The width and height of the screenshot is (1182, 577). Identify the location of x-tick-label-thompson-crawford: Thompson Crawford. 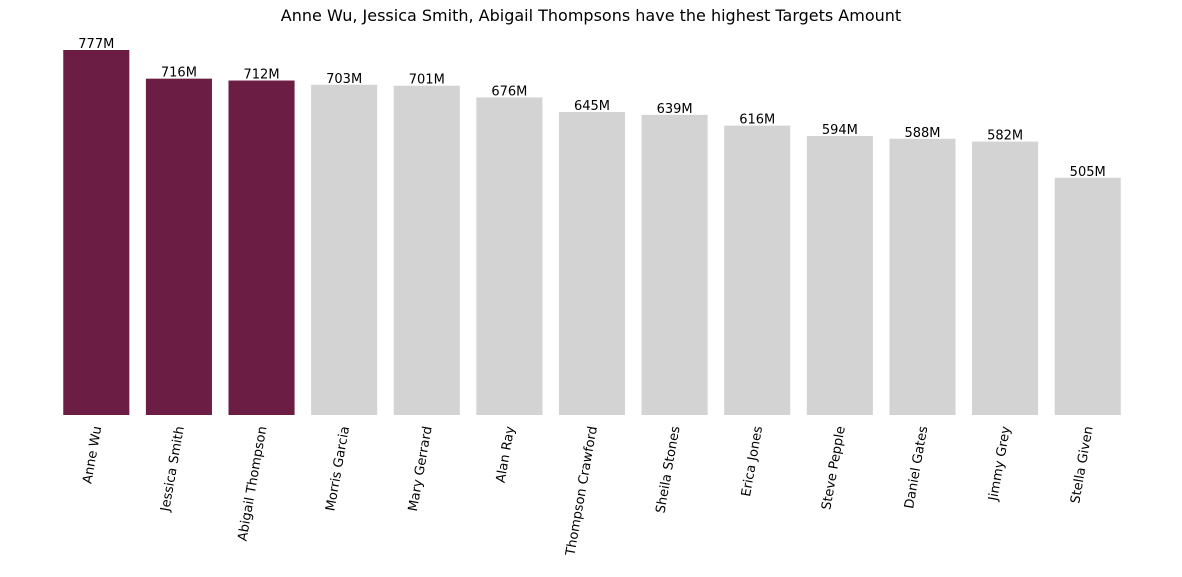
(582, 491).